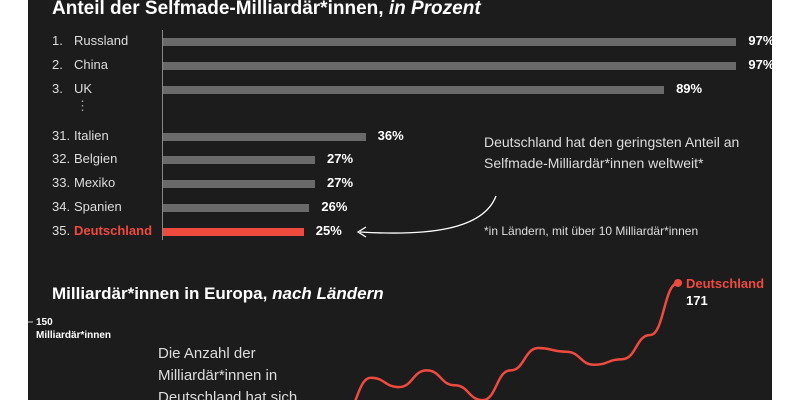 The width and height of the screenshot is (800, 400). What do you see at coordinates (98, 206) in the screenshot?
I see `country-label: Spanien` at bounding box center [98, 206].